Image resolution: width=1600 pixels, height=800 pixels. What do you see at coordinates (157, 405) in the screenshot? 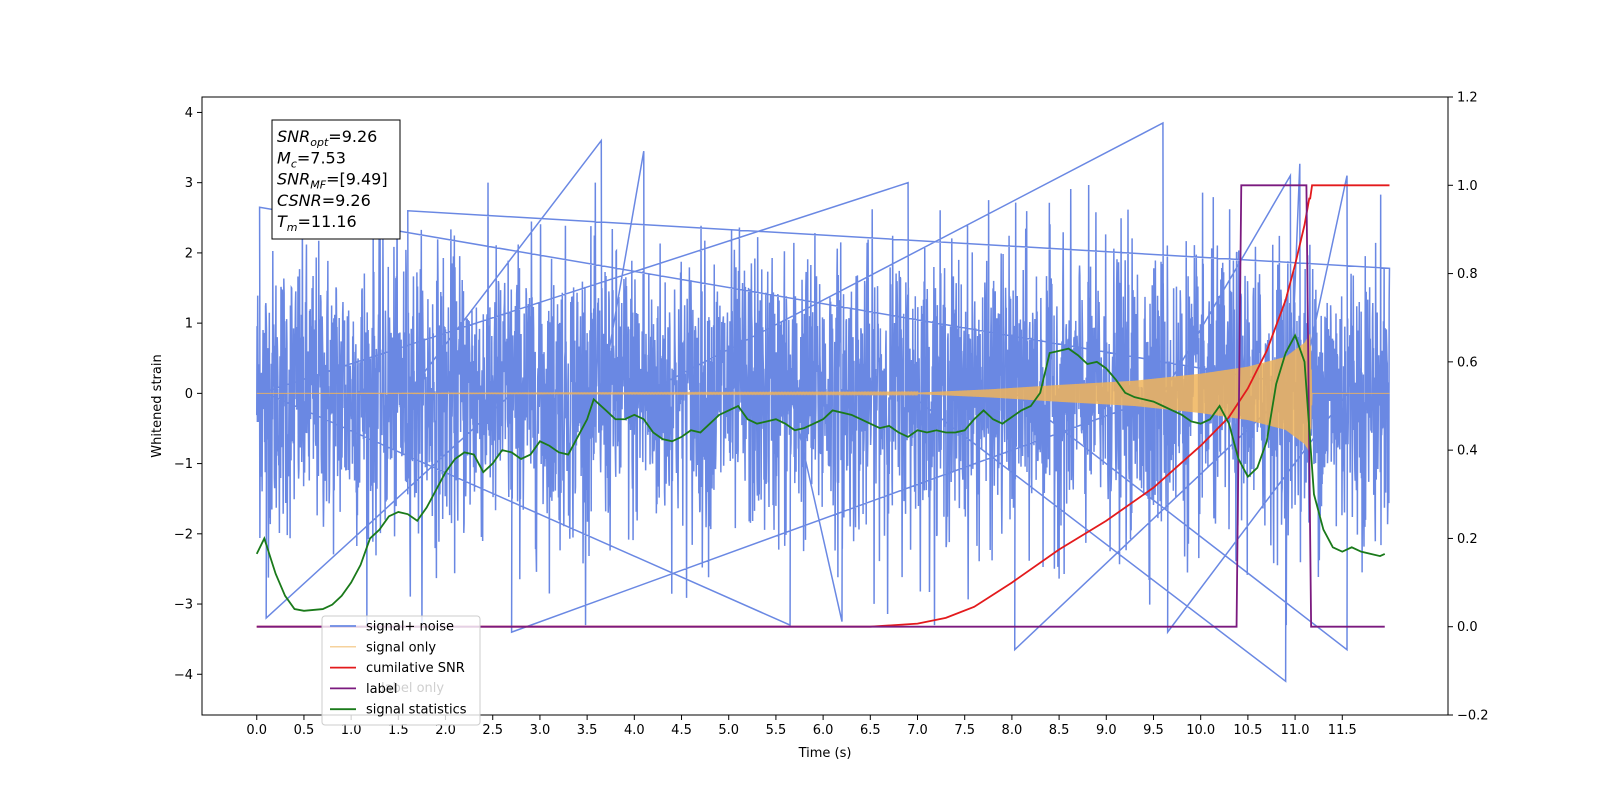
I see `y-axis-label: Whitened strain` at bounding box center [157, 405].